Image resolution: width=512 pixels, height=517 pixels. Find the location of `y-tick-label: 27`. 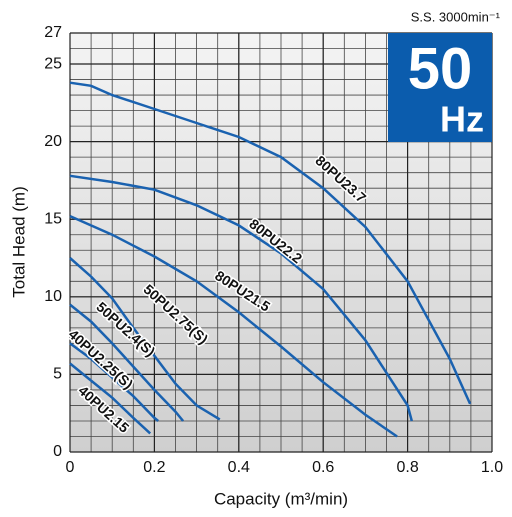

y-tick-label: 27 is located at coordinates (53, 32).